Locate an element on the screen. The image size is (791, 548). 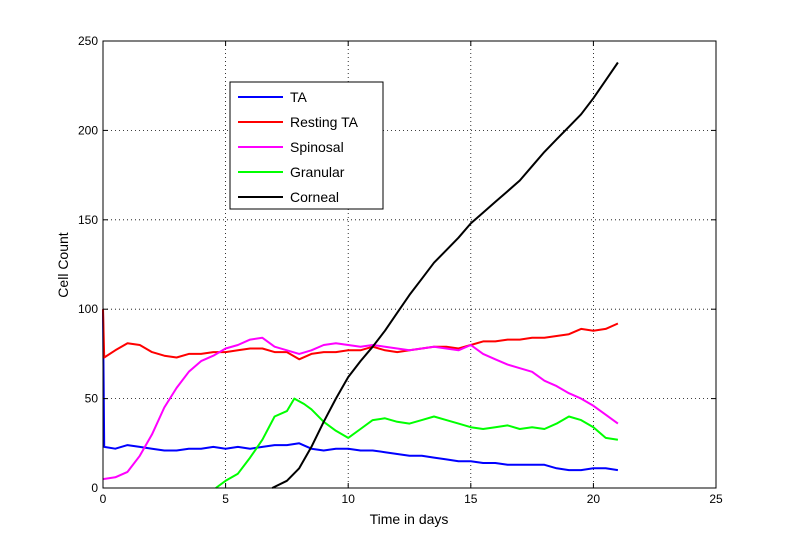
legend-label-granular: Granular is located at coordinates (317, 172).